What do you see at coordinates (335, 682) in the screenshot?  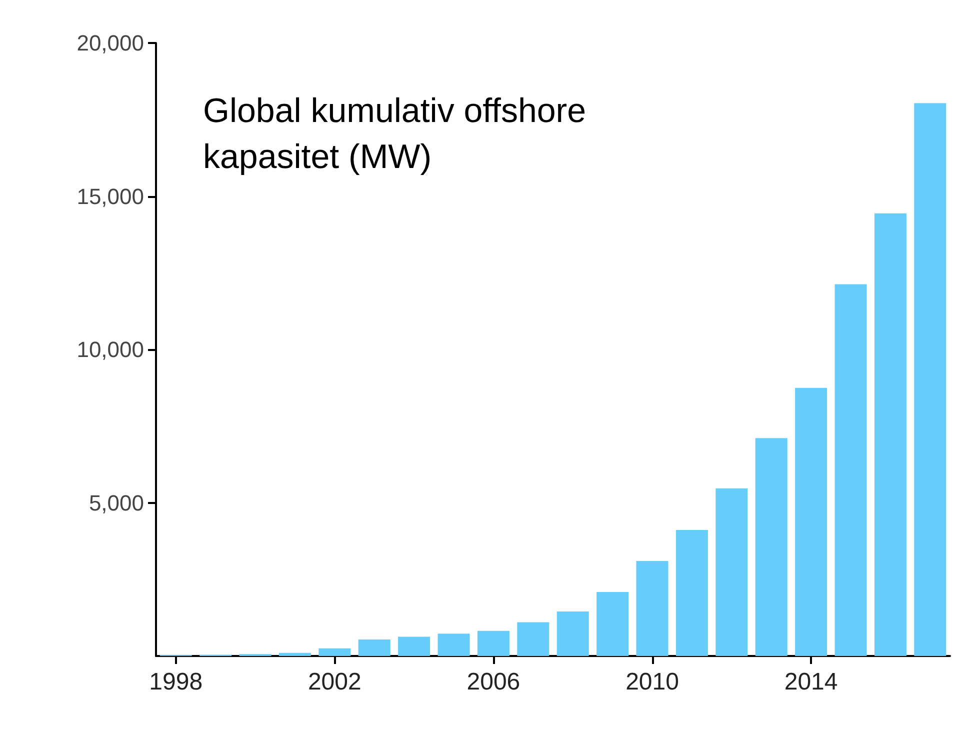 I see `x-tick-label: 2002` at bounding box center [335, 682].